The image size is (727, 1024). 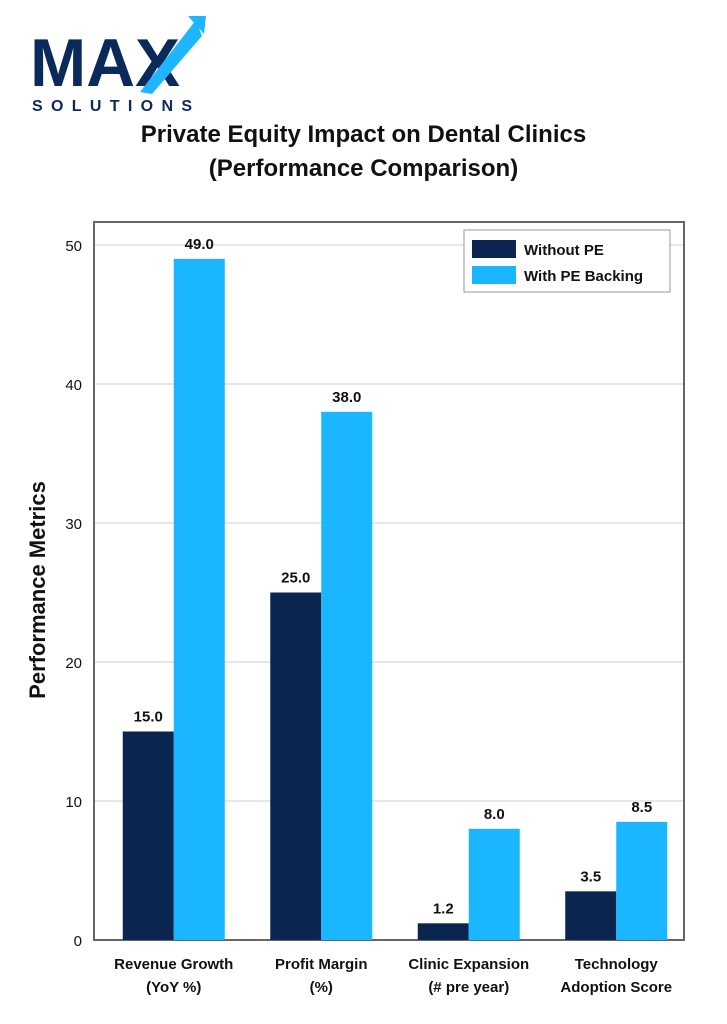 I want to click on bar-value-label: 1.2, so click(x=443, y=908).